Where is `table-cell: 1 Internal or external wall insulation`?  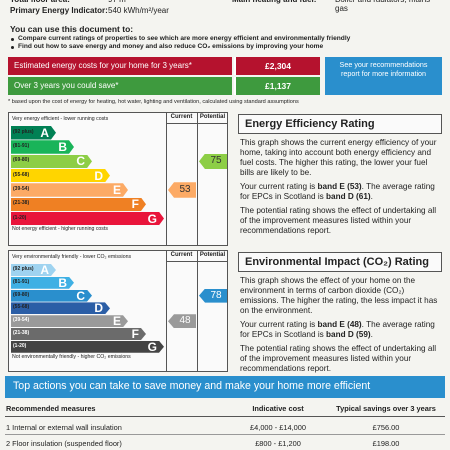 table-cell: 1 Internal or external wall insulation is located at coordinates (64, 427).